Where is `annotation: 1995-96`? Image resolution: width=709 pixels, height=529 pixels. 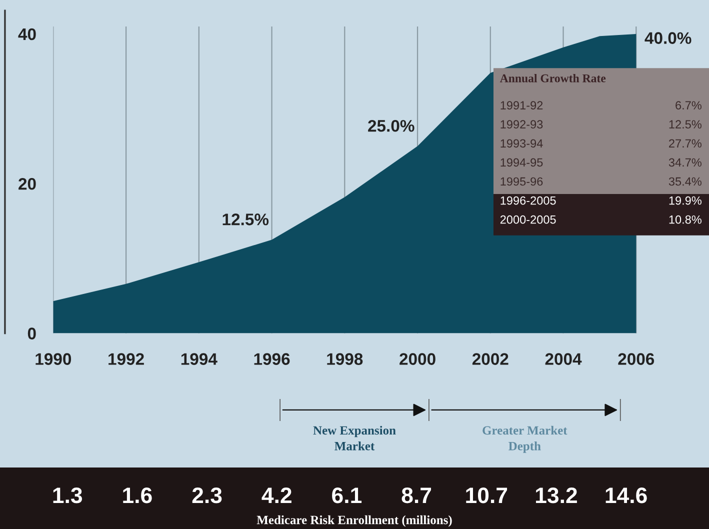 annotation: 1995-96 is located at coordinates (521, 181).